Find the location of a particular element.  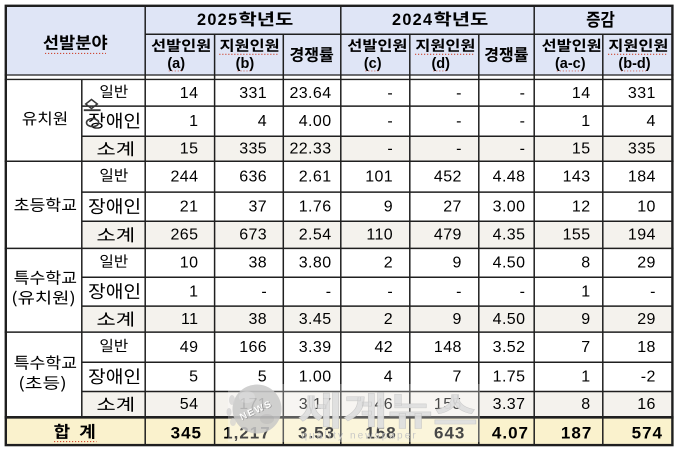

svg-text: (a-c) is located at coordinates (570, 64).